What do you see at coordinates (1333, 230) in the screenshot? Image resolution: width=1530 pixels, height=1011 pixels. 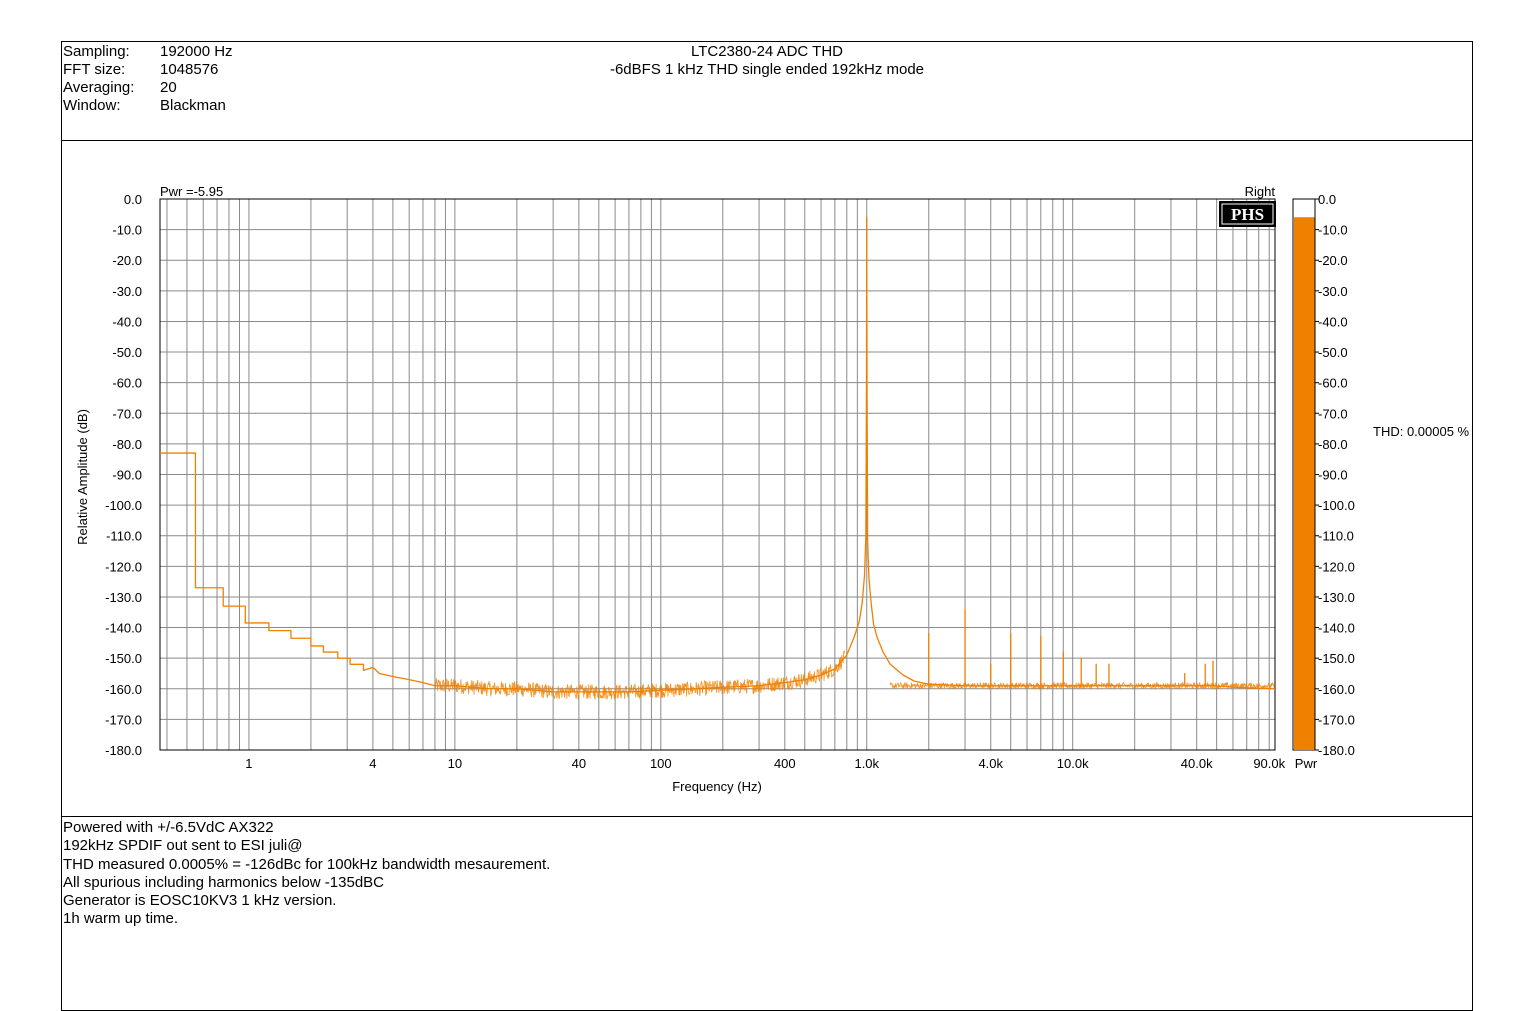 I see `pwr-tick-label: -10.0` at bounding box center [1333, 230].